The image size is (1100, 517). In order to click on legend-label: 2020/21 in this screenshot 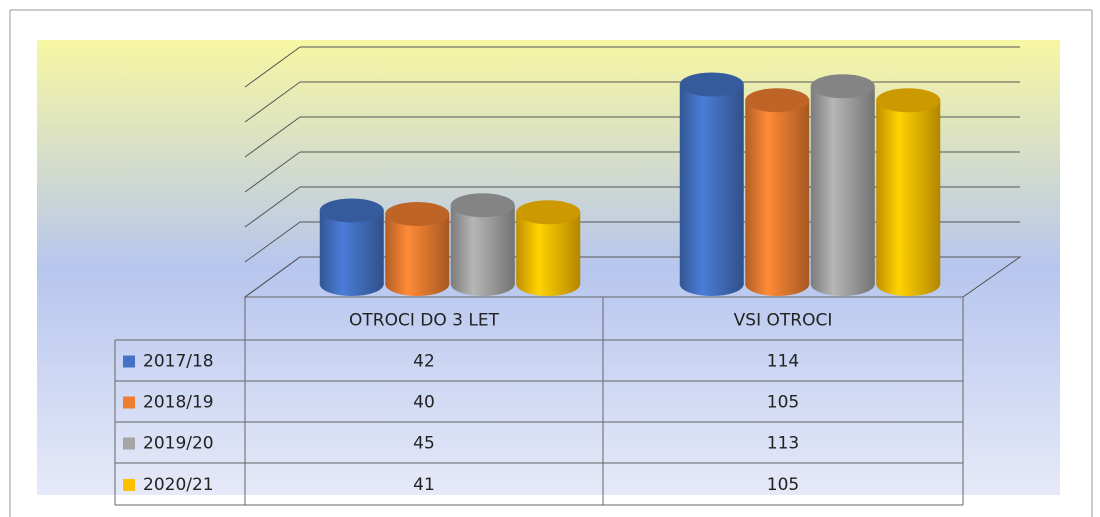, I will do `click(178, 485)`.